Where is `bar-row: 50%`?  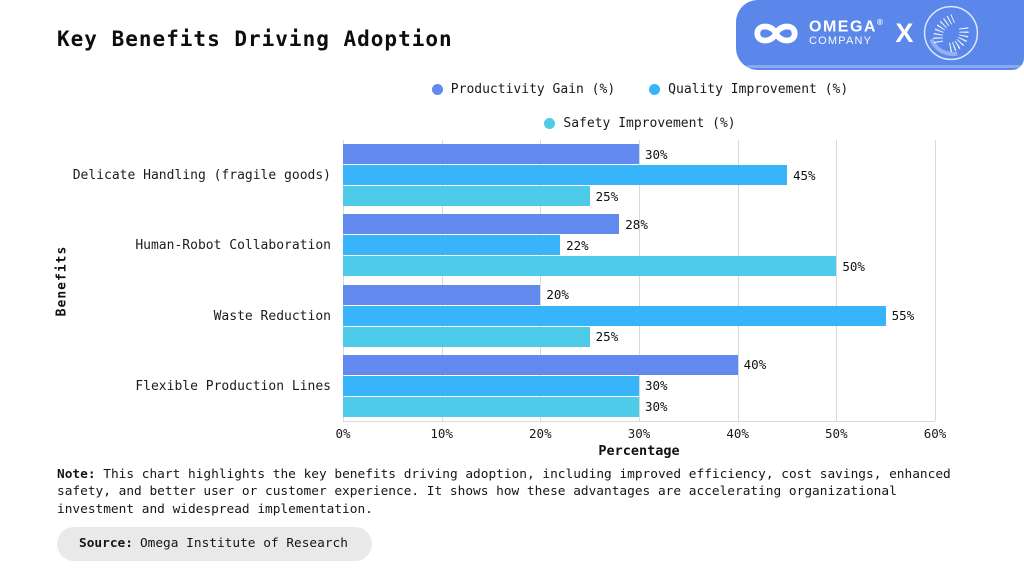
bar-row: 50% is located at coordinates (639, 266).